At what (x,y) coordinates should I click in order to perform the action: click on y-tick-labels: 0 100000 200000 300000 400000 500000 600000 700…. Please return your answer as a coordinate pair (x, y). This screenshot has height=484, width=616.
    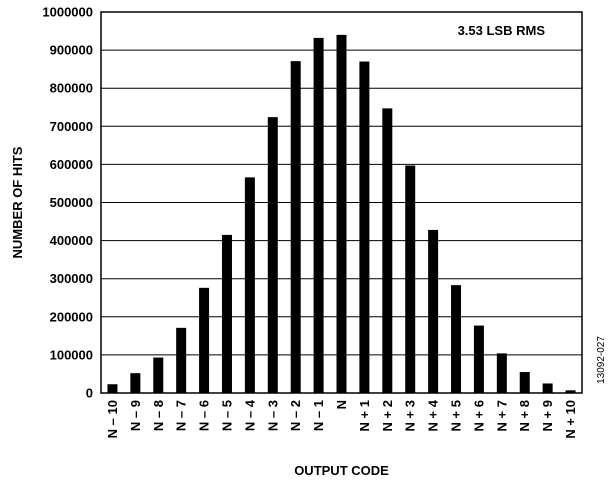
    Looking at the image, I should click on (67, 203).